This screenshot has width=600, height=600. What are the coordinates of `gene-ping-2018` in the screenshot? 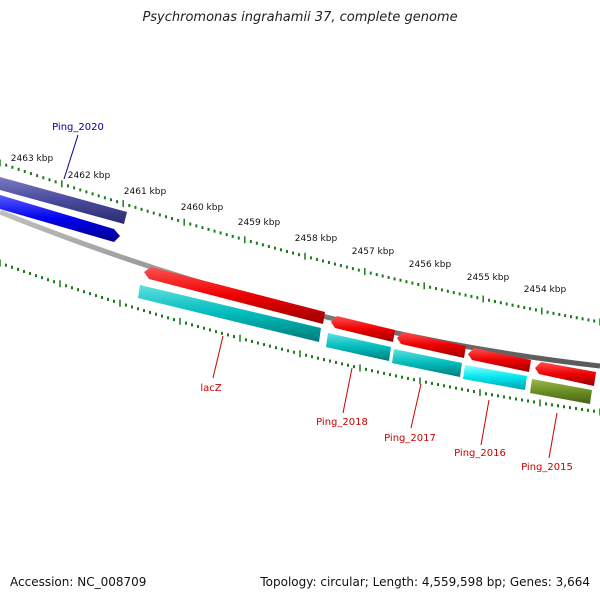 It's located at (363, 329).